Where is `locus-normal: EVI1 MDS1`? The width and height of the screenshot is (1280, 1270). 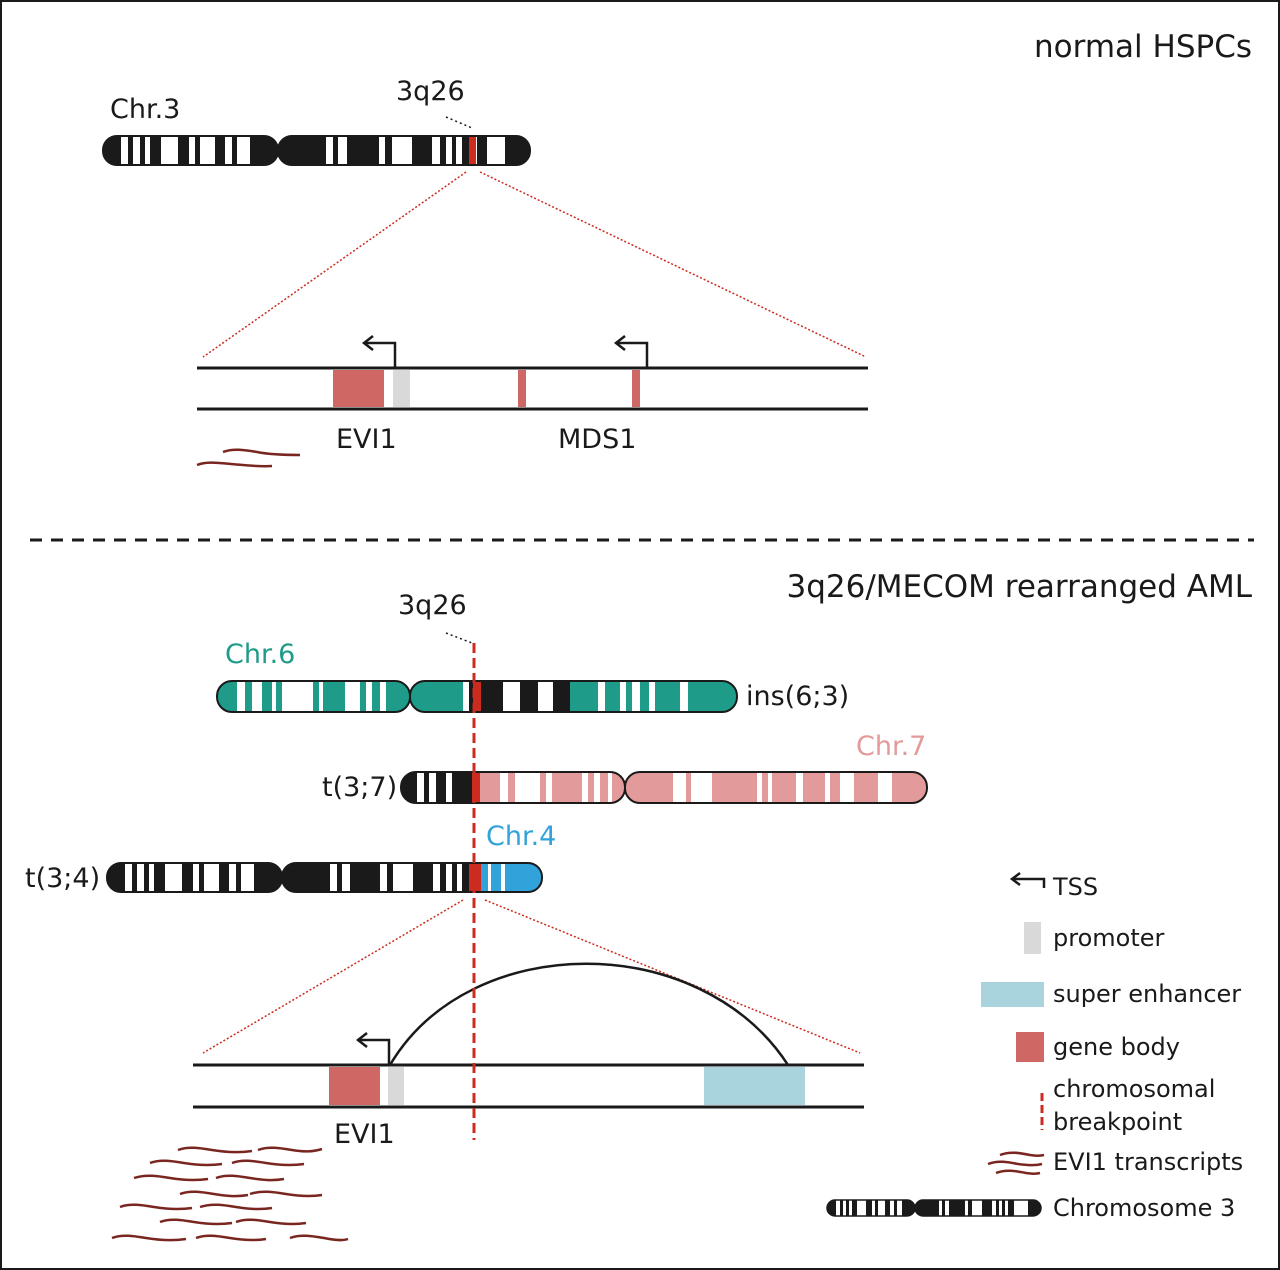
locus-normal: EVI1 MDS1 is located at coordinates (532, 395).